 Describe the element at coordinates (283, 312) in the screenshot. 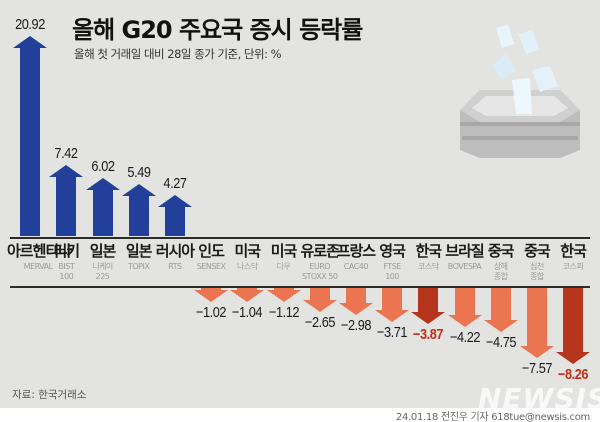

I see `value-label: −1.12` at that location.